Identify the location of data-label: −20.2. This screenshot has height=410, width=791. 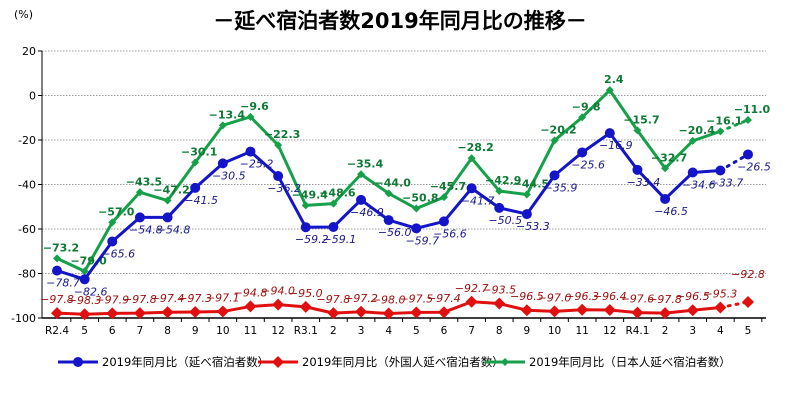
(558, 129).